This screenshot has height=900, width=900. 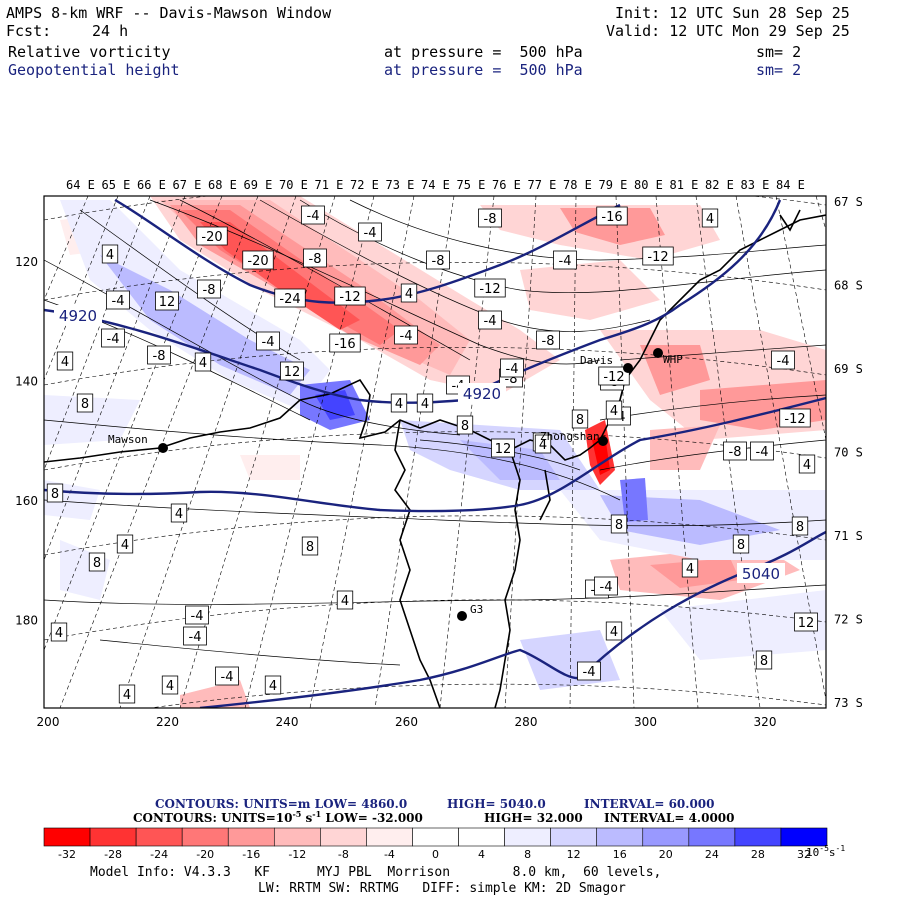 I want to click on lon-label: 66 E, so click(x=151, y=185).